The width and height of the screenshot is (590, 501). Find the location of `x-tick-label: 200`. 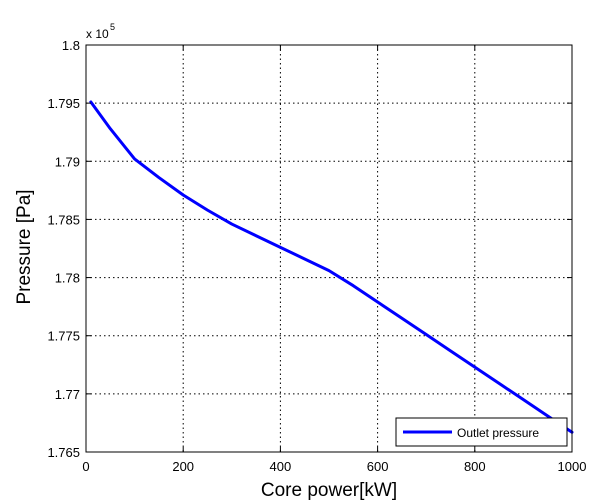

x-tick-label: 200 is located at coordinates (183, 466).